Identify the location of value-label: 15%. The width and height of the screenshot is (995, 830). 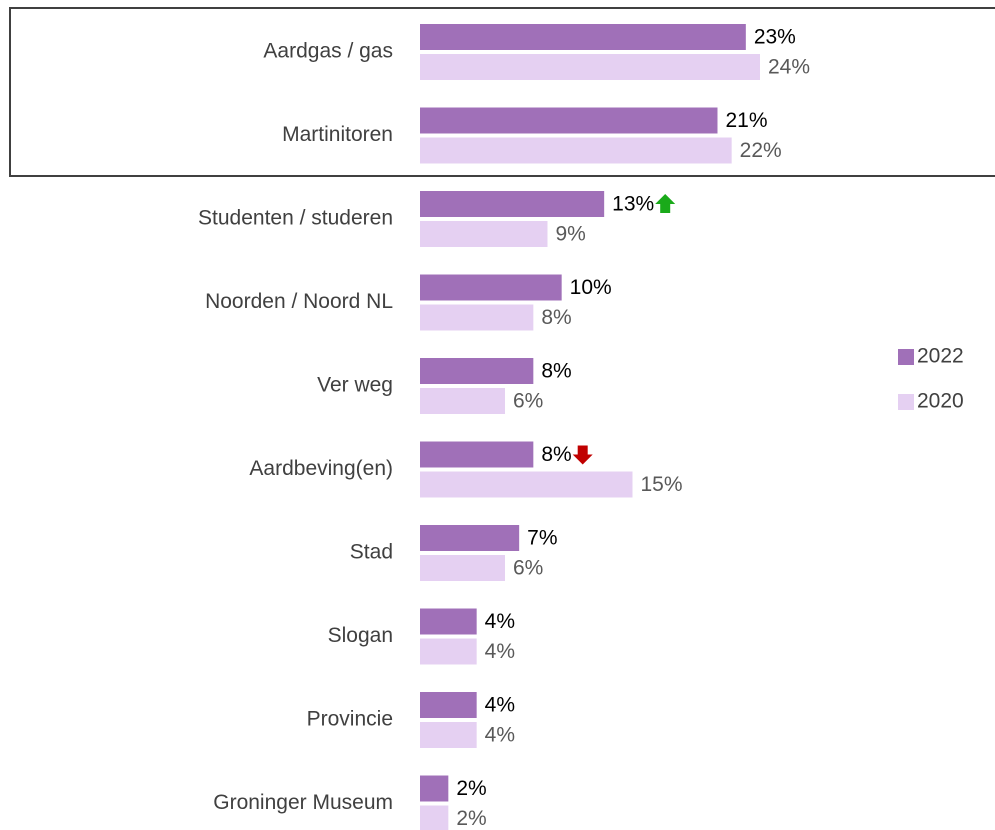
(662, 484).